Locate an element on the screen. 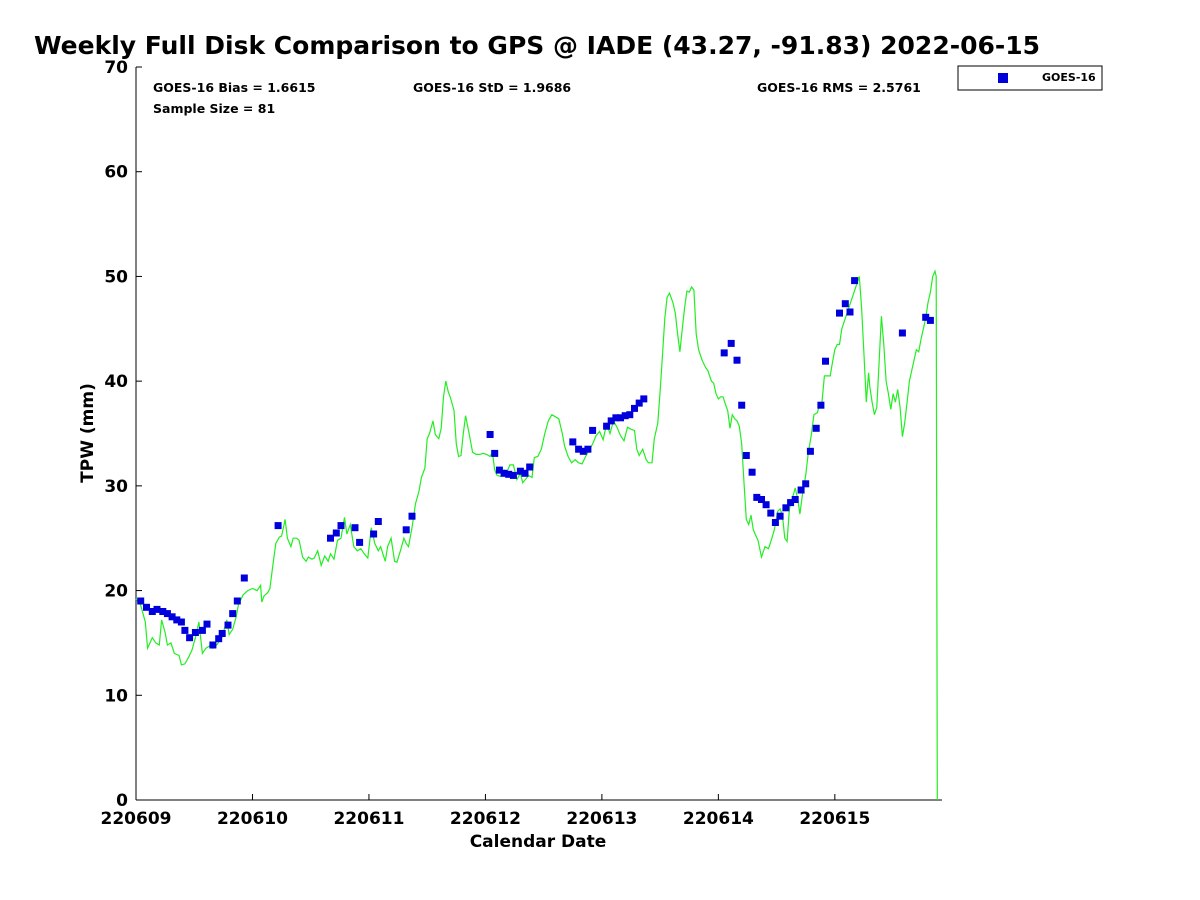 This screenshot has height=900, width=1200. x-tick-label: 220612 is located at coordinates (485, 819).